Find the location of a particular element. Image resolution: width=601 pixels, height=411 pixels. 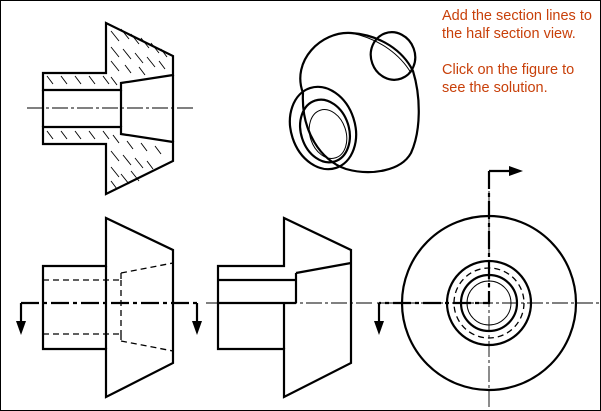

iso-front-face is located at coordinates (323, 128).